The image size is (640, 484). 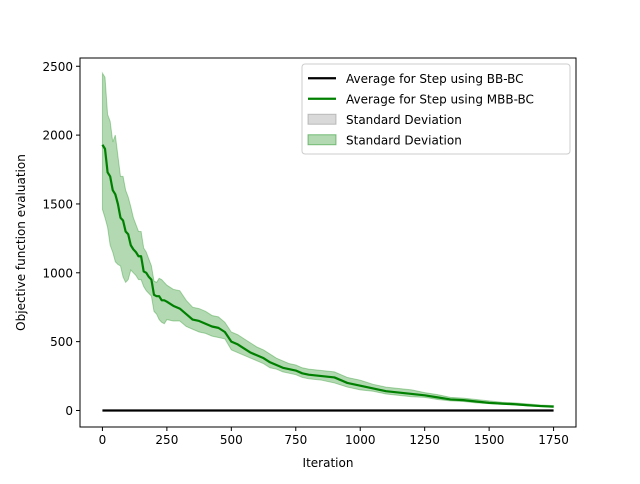 I want to click on x-tick-label: 1750, so click(x=553, y=440).